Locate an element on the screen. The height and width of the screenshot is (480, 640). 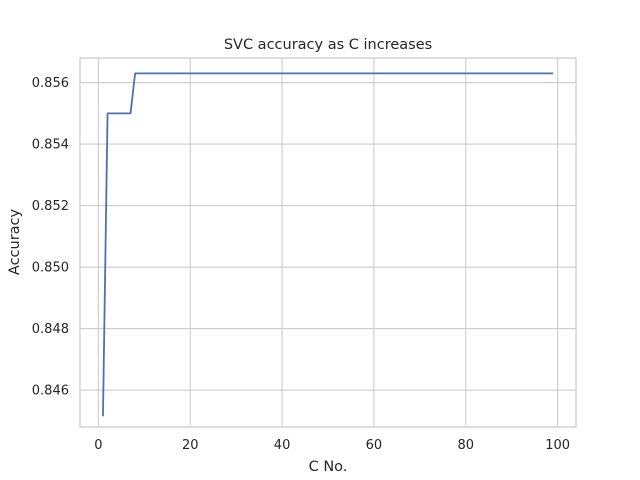
y-axis-label: Accuracy is located at coordinates (15, 241).